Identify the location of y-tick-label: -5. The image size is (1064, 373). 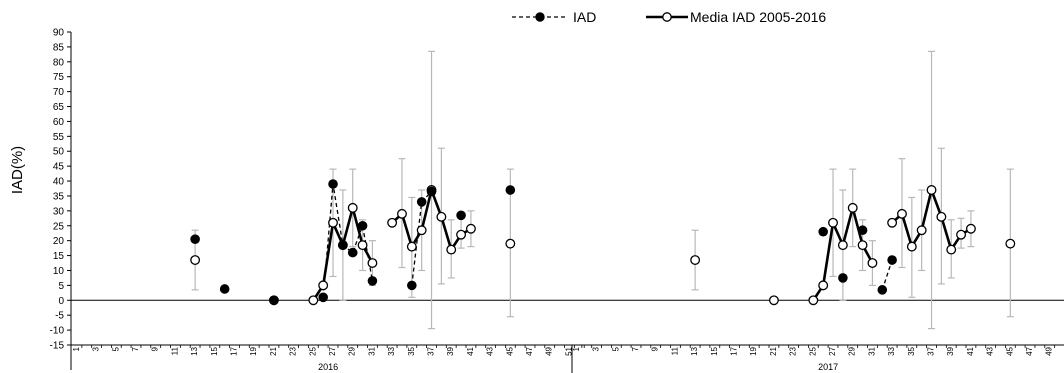
(59, 316).